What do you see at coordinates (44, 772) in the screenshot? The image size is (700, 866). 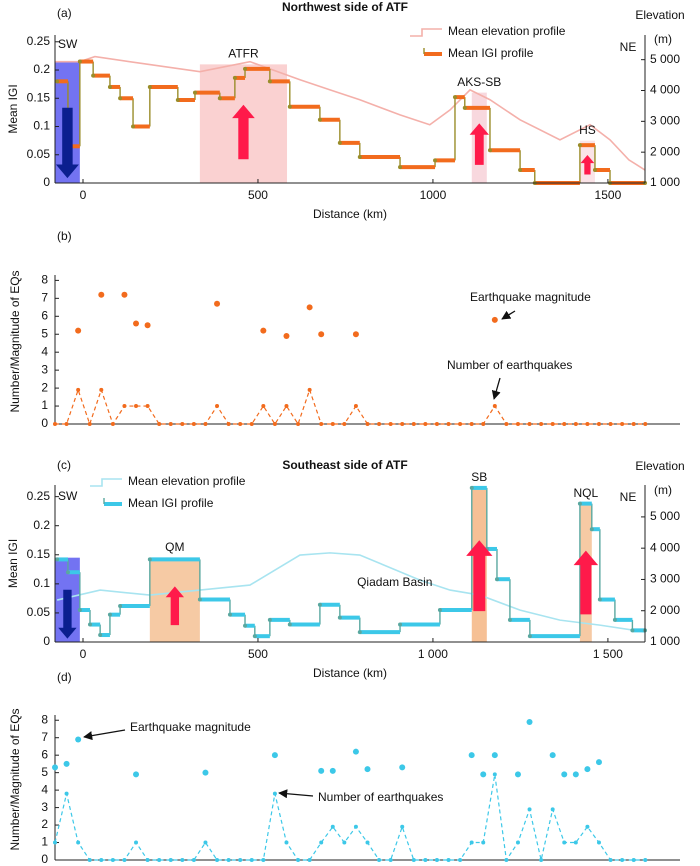 I see `y-tick-label: 5` at bounding box center [44, 772].